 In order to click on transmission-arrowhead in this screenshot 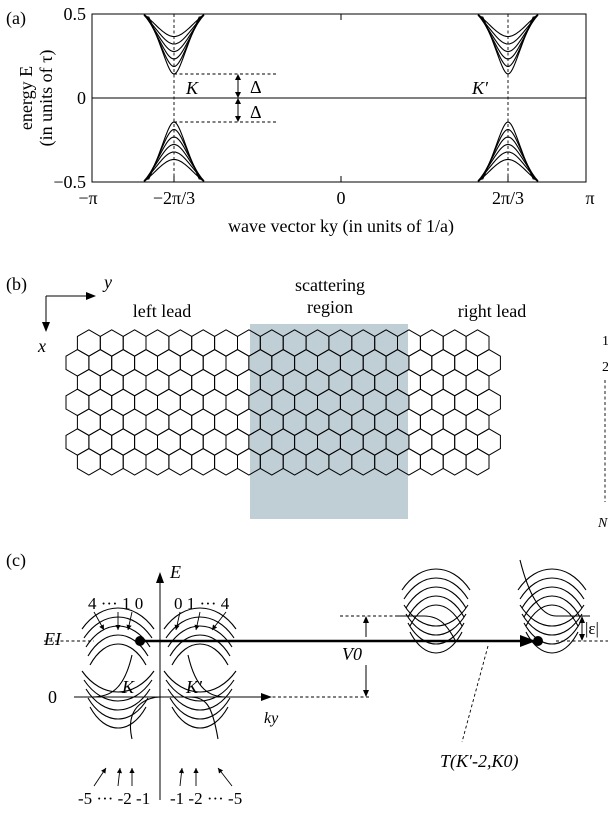, I will do `click(528, 641)`.